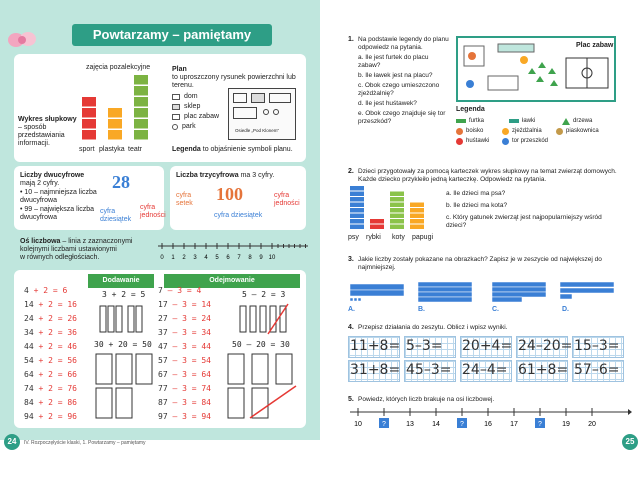 The width and height of the screenshot is (640, 480). I want to click on number-line-tick: 0, so click(162, 258).